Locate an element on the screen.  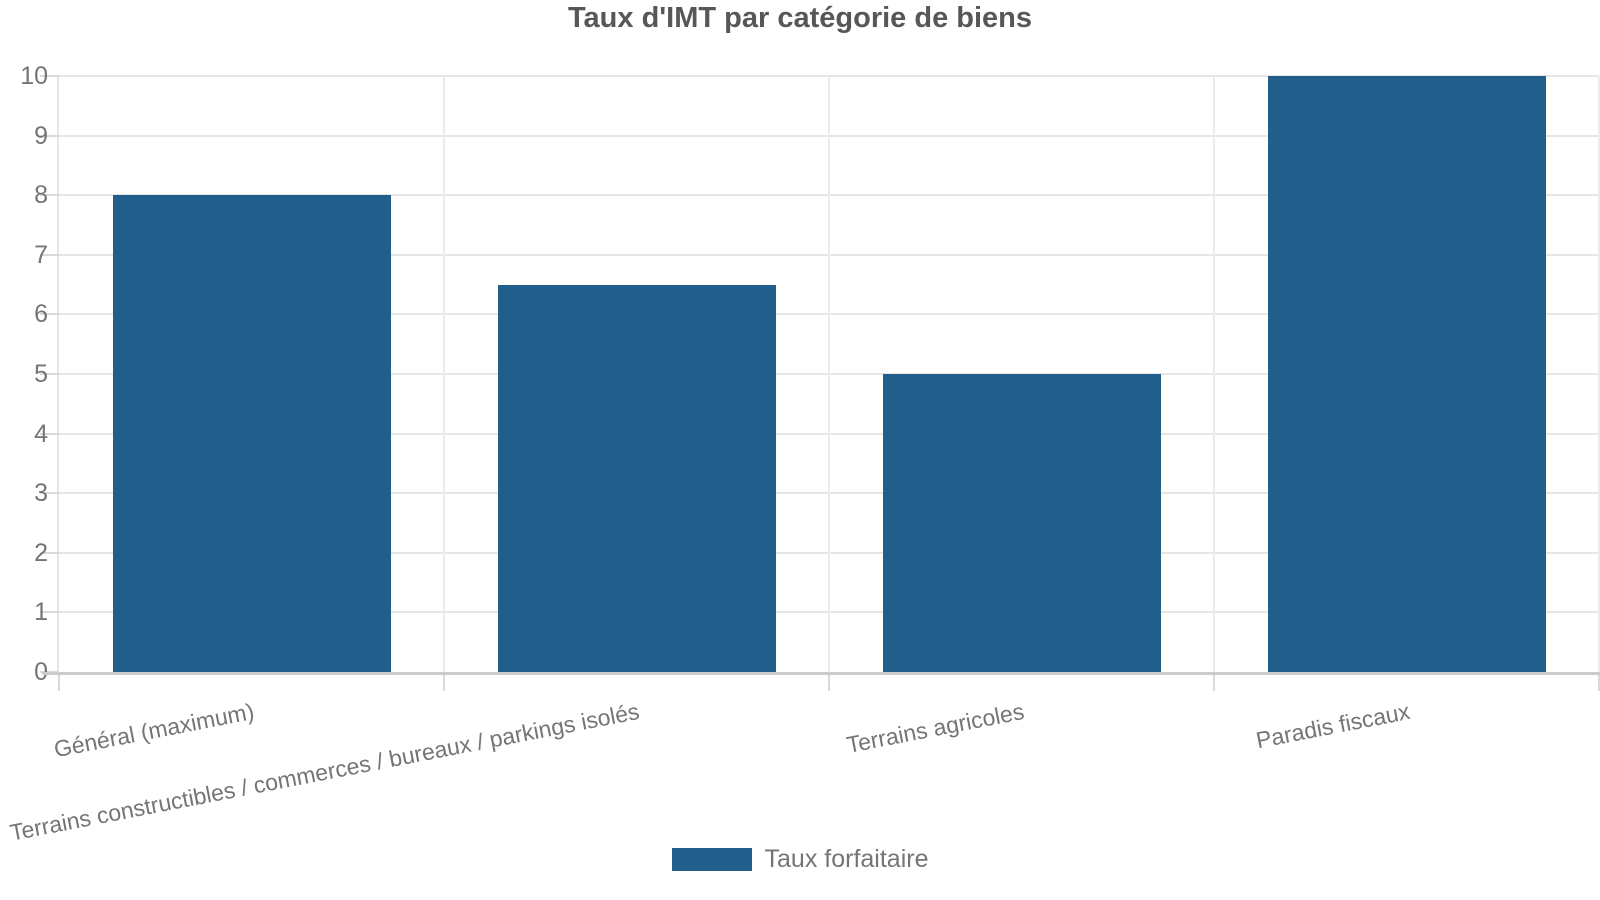
y-axis-tick-label: 7 is located at coordinates (41, 254).